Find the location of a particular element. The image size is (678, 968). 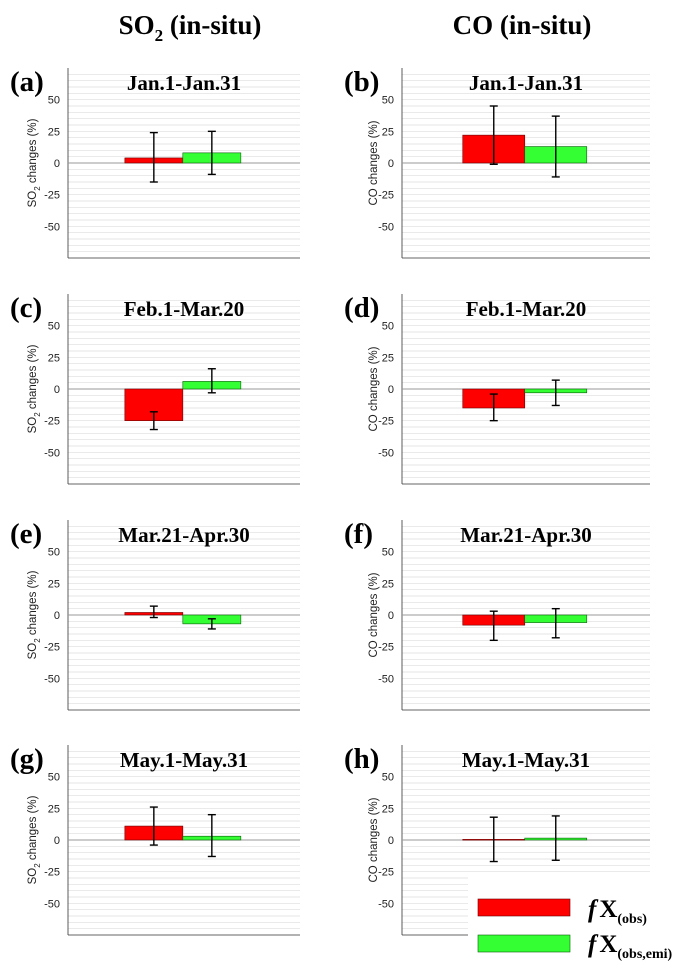

legend-emi-x: X is located at coordinates (608, 944).